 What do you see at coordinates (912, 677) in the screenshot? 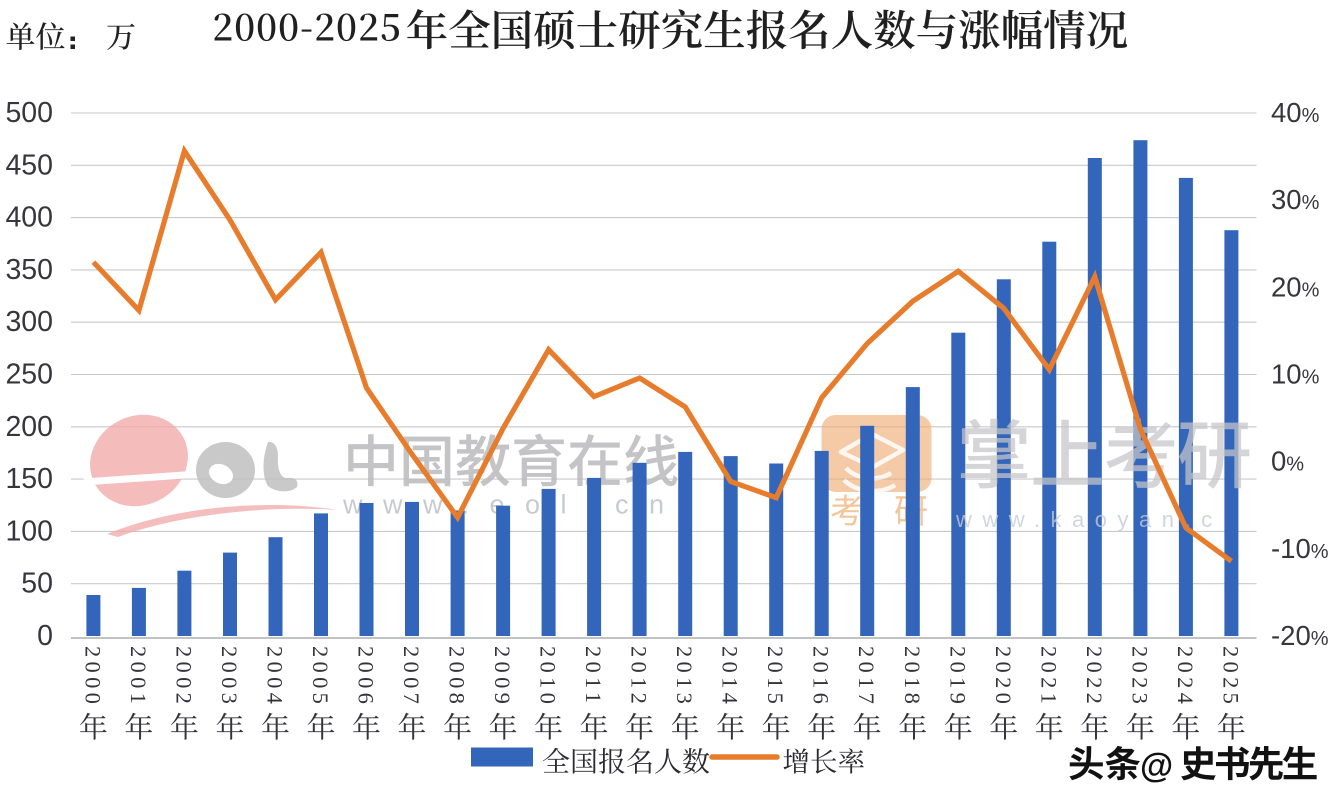
I see `svg-text: 2018` at bounding box center [912, 677].